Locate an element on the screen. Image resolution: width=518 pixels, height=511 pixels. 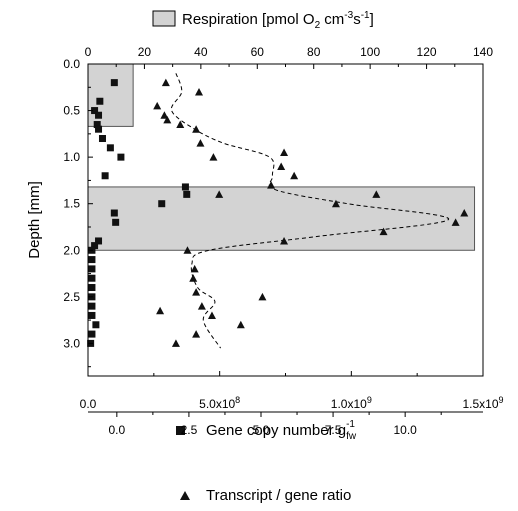
gene-copy-legend-label: Gene copy number gfw-1 is located at coordinates (281, 430).